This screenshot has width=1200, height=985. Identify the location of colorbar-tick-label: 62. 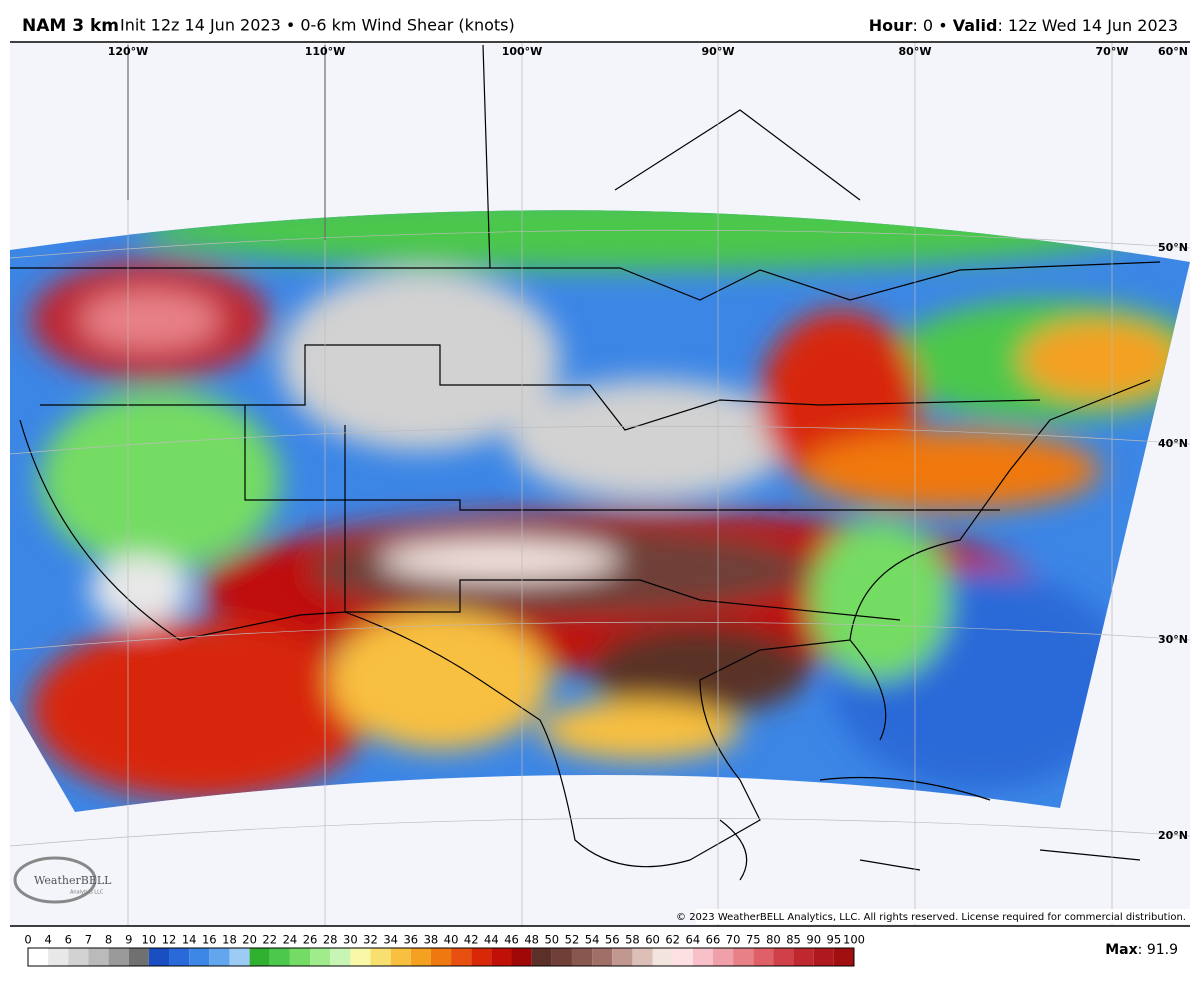
(672, 940).